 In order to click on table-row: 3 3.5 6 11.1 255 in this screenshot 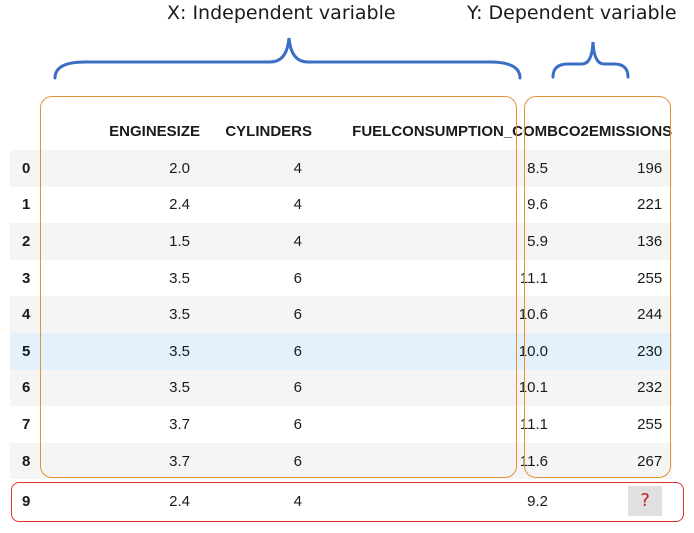, I will do `click(341, 278)`.